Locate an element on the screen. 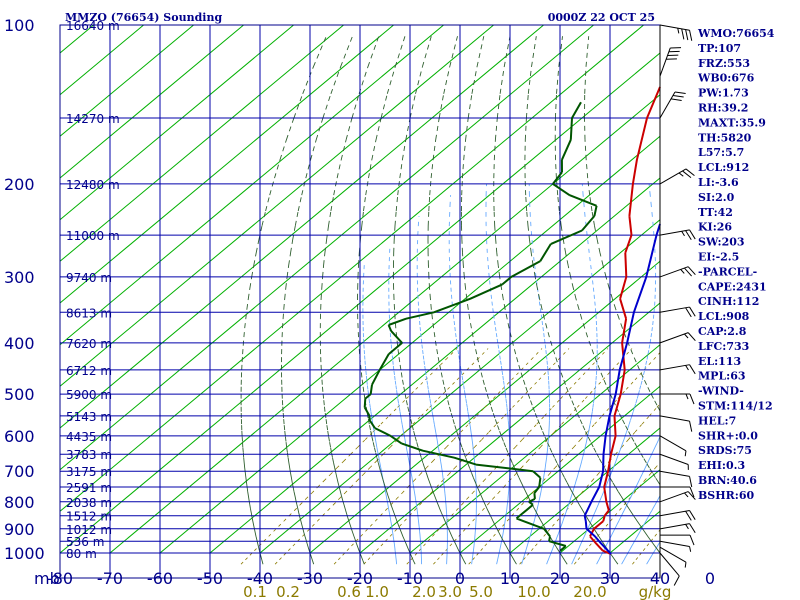  height-label: 2038 m is located at coordinates (89, 503).